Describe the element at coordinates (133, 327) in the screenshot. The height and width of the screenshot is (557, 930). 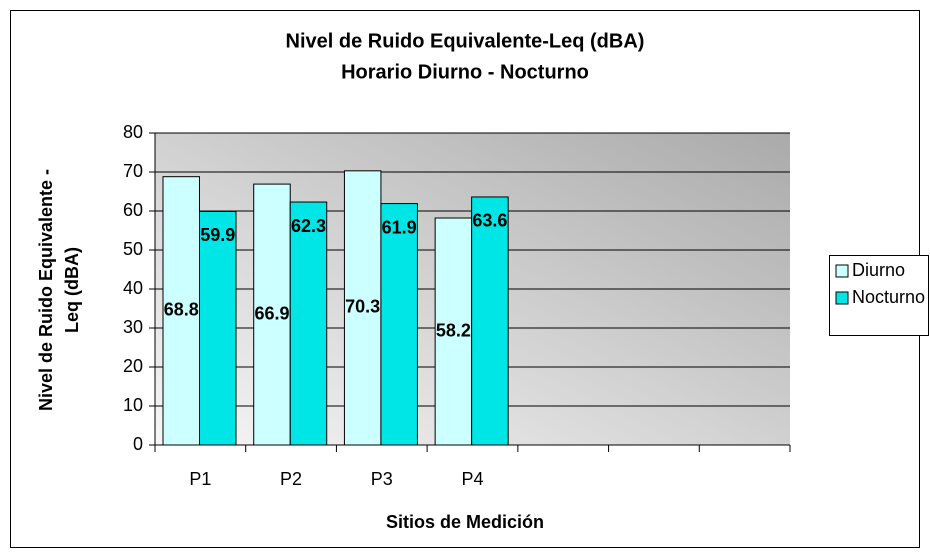
I see `y-tick-label: 30` at that location.